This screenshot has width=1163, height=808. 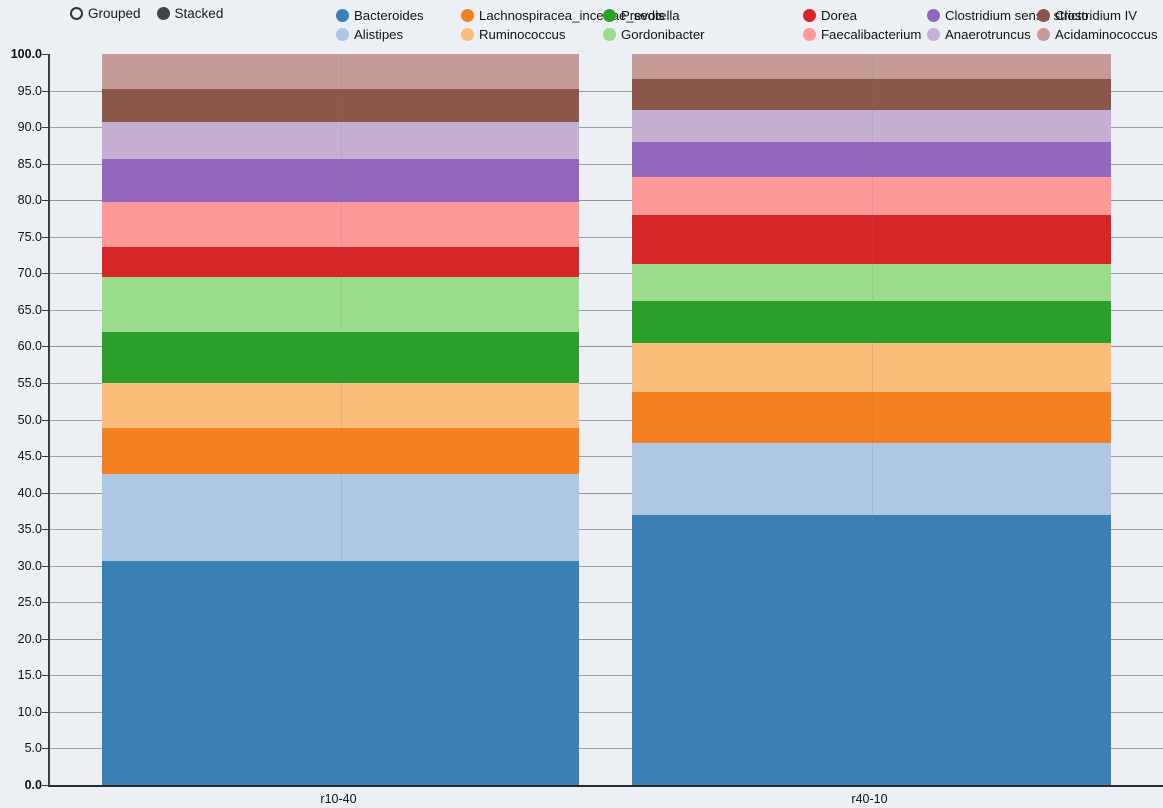 I want to click on y-axis-tick-label: 35.0, so click(x=29, y=529).